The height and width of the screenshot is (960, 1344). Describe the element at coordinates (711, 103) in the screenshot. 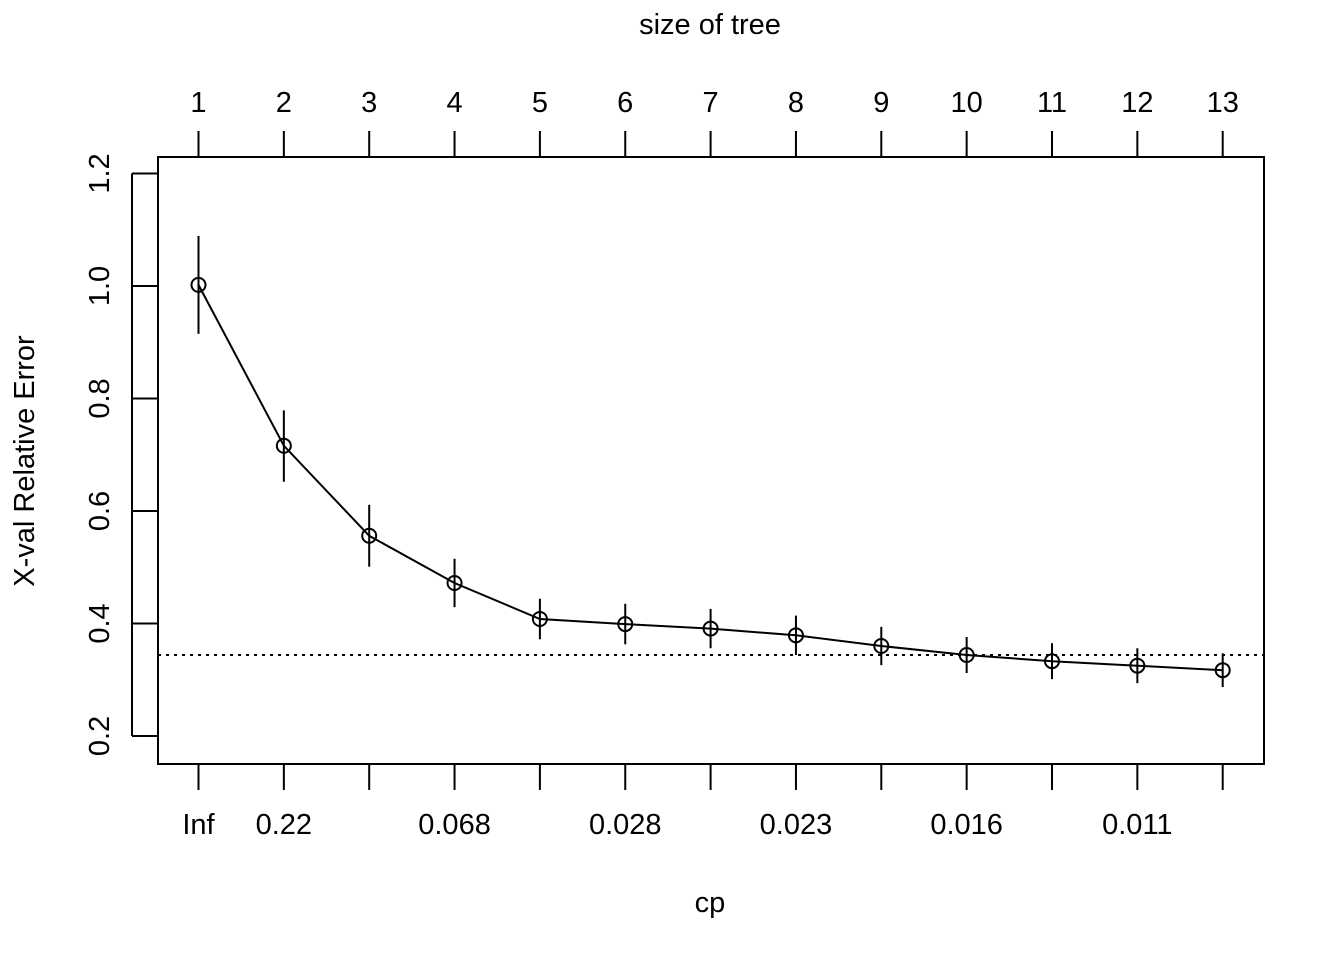

I see `top-tick-label: 7` at that location.